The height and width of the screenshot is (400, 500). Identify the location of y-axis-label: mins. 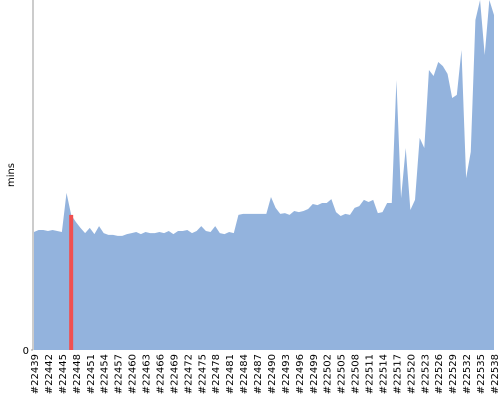
(11, 175).